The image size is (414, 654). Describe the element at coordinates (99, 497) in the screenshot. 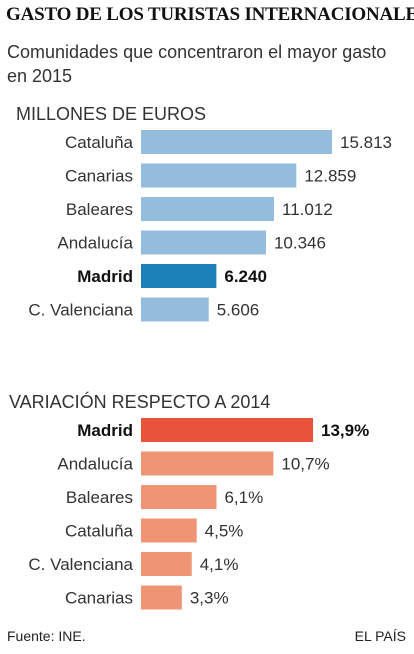

I see `variation-label-baleares: Baleares` at that location.